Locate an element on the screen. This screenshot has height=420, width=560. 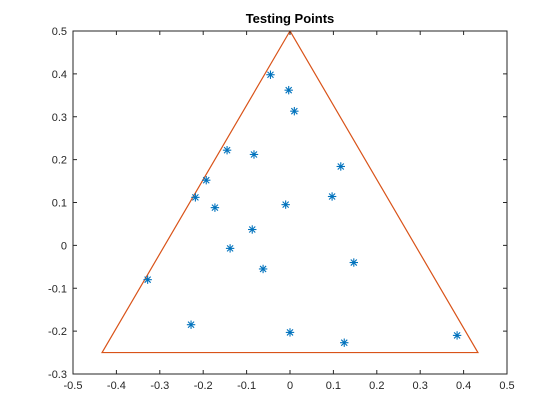
y-tick-label: 0.3 is located at coordinates (59, 118).